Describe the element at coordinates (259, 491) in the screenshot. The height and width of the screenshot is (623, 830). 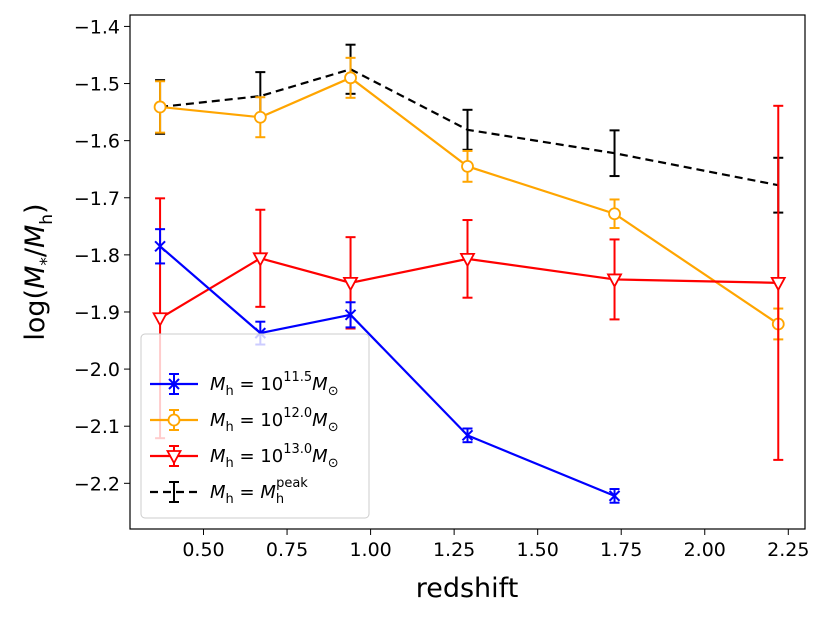
I see `legend-label: Mh = Mhpeak` at that location.